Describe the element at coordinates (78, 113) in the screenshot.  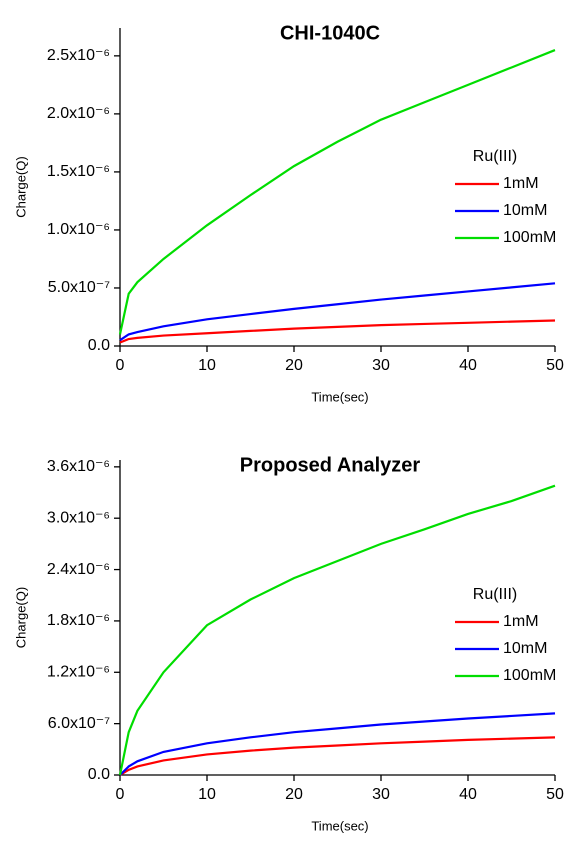
I see `y-tick-label: 2.0x10⁻⁶` at that location.